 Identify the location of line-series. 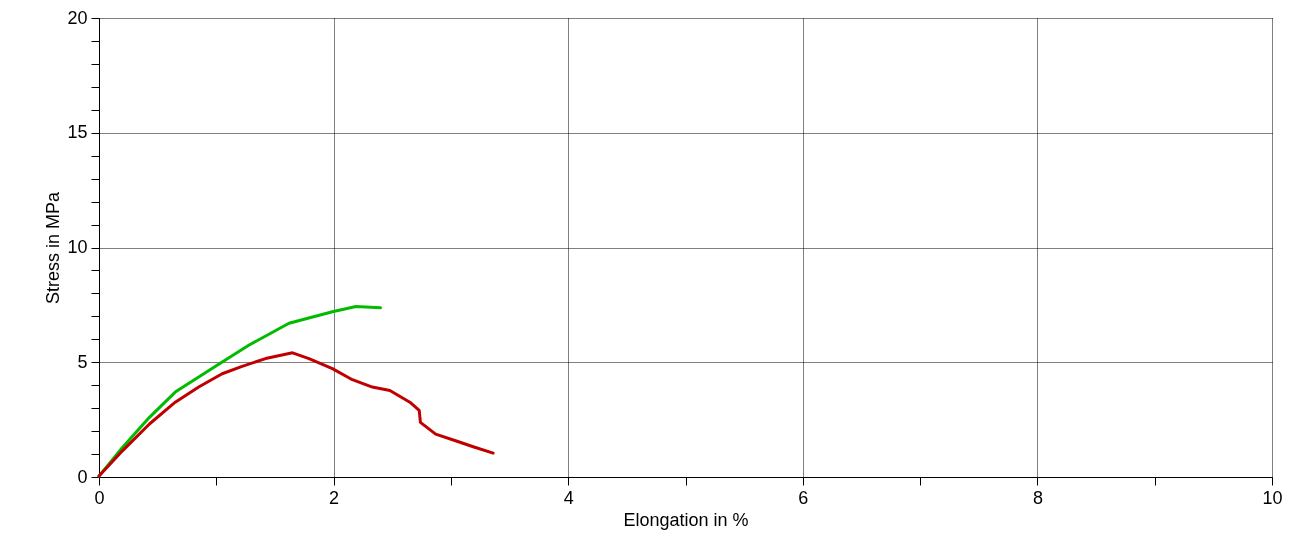
(296, 414).